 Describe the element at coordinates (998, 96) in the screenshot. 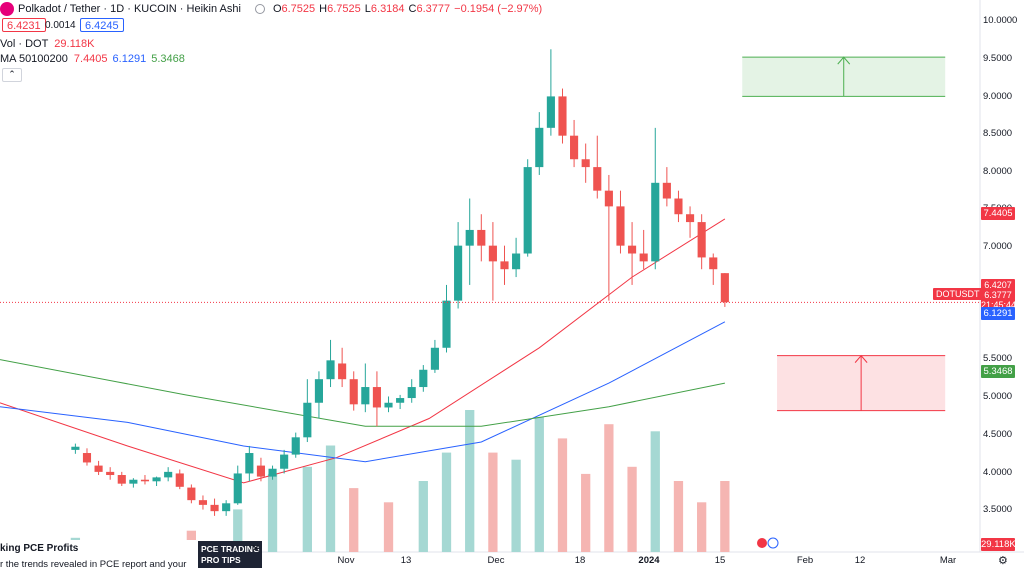

I see `price-tick: 9.0000` at that location.